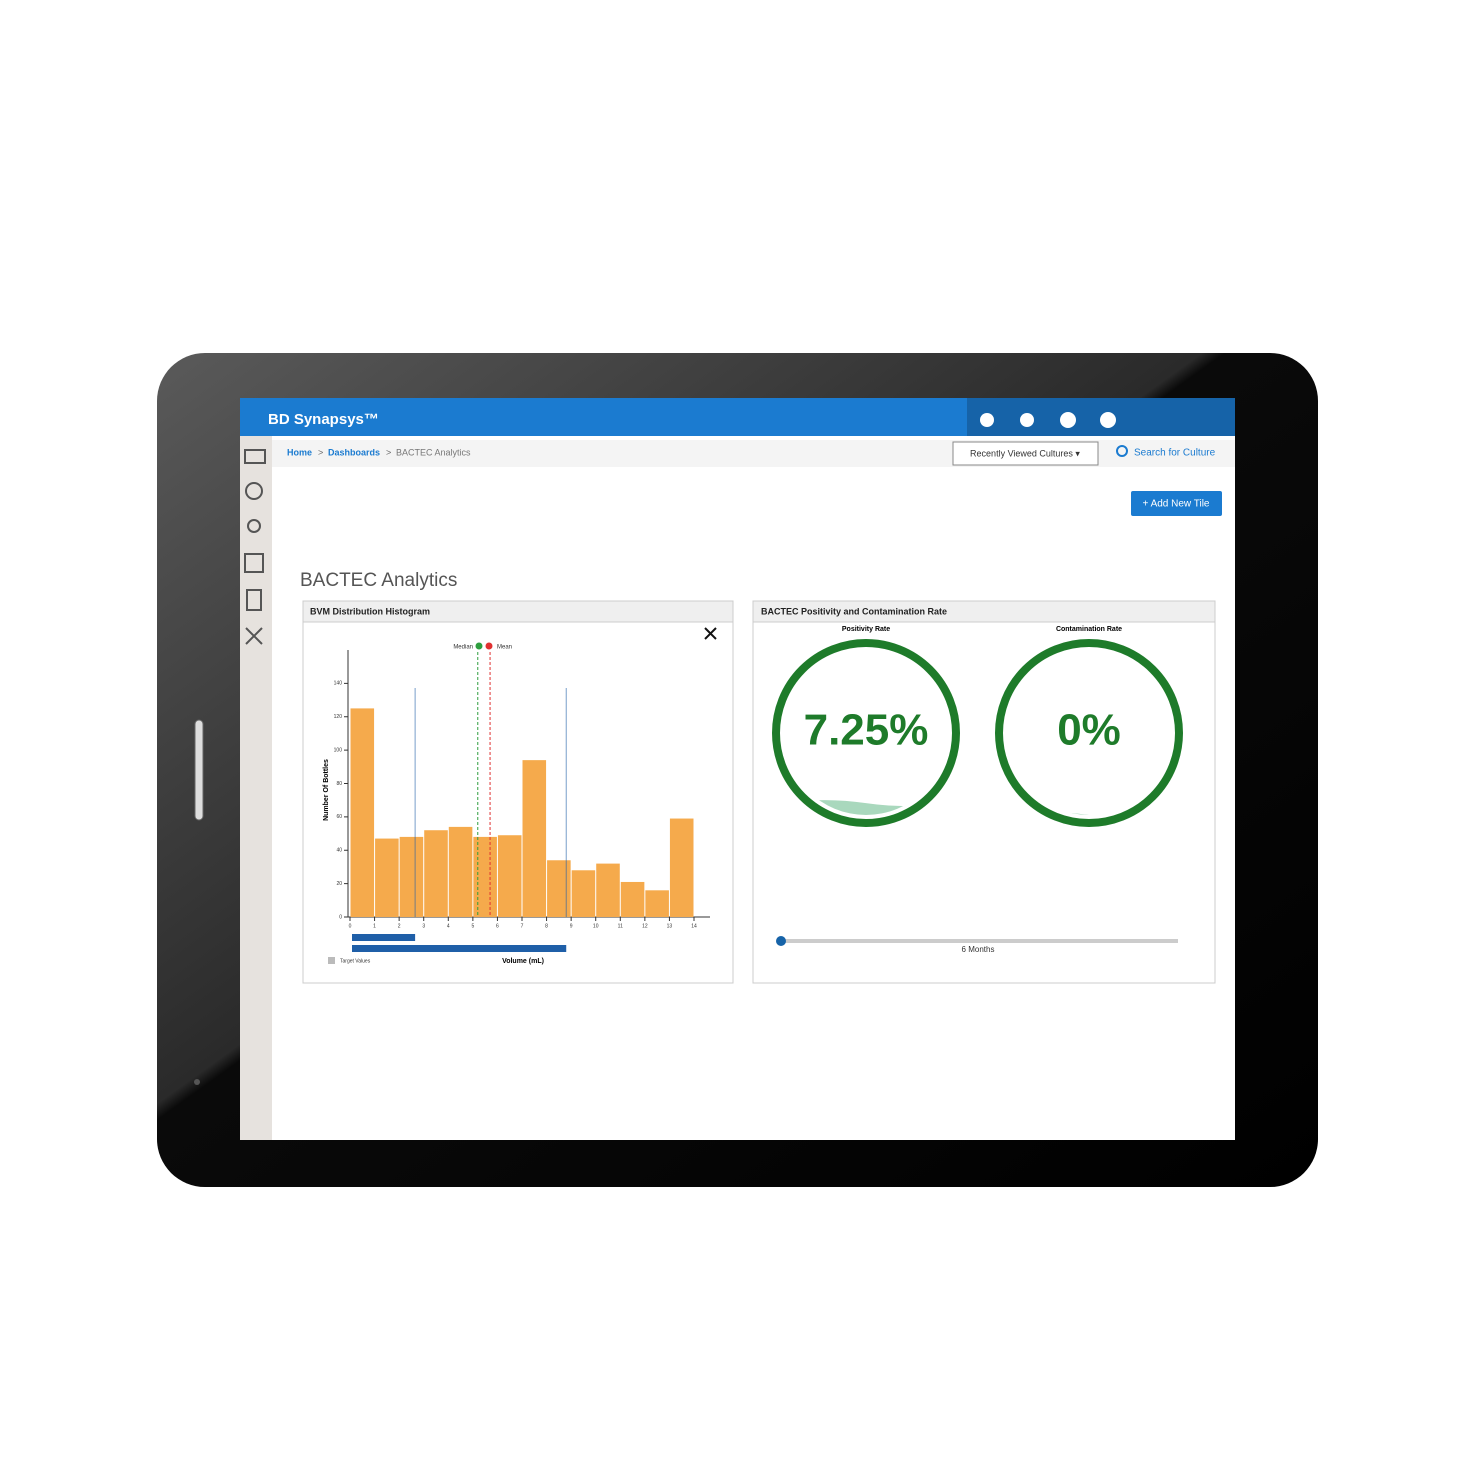 Image resolution: width=1480 pixels, height=1480 pixels. I want to click on page-title: BACTEC Analytics, so click(378, 580).